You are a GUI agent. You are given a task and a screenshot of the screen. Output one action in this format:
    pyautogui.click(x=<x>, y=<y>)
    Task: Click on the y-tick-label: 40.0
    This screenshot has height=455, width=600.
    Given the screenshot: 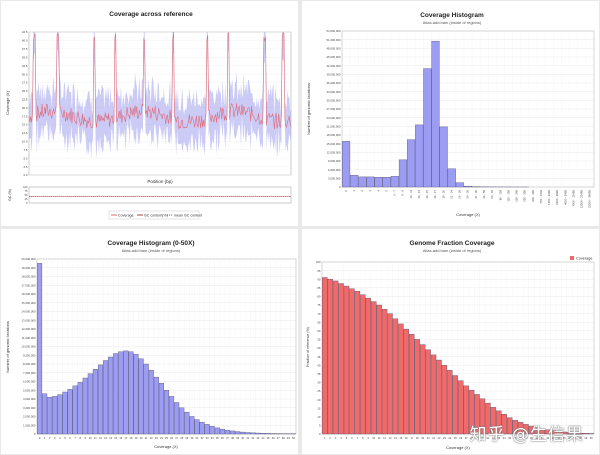 What is the action you would take?
    pyautogui.click(x=25, y=41)
    